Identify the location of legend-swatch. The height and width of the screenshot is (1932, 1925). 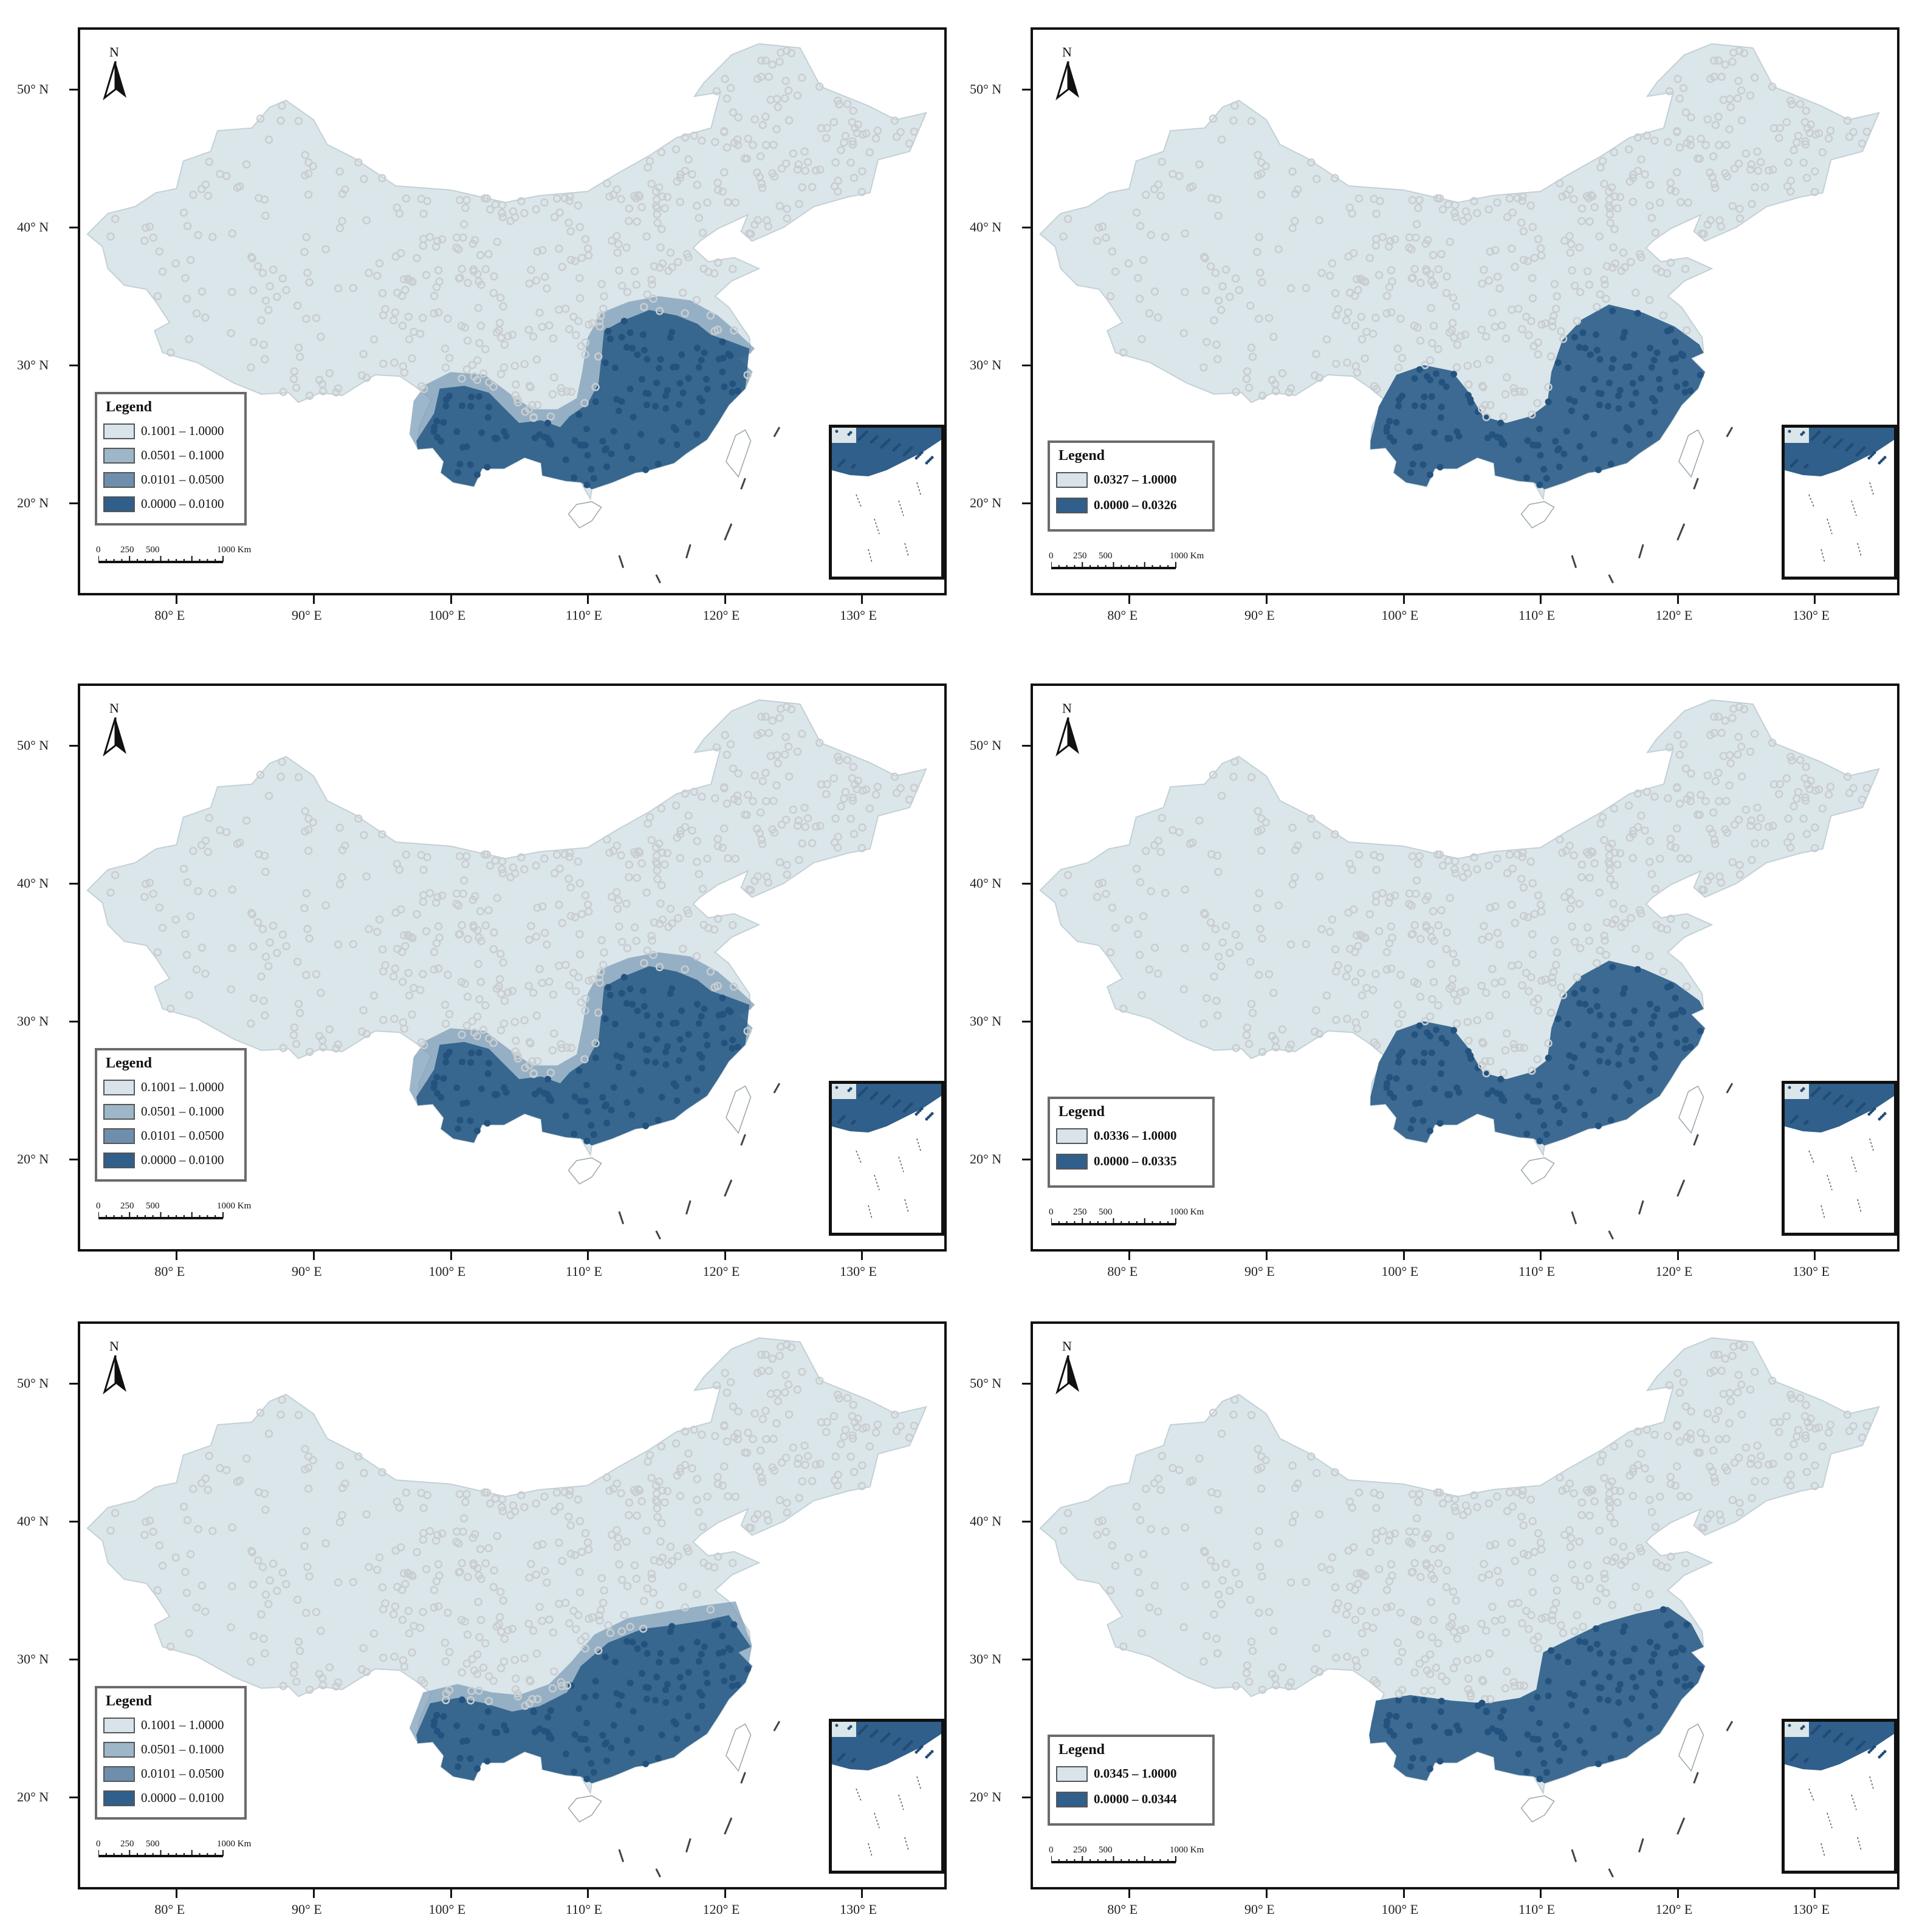
(119, 1774).